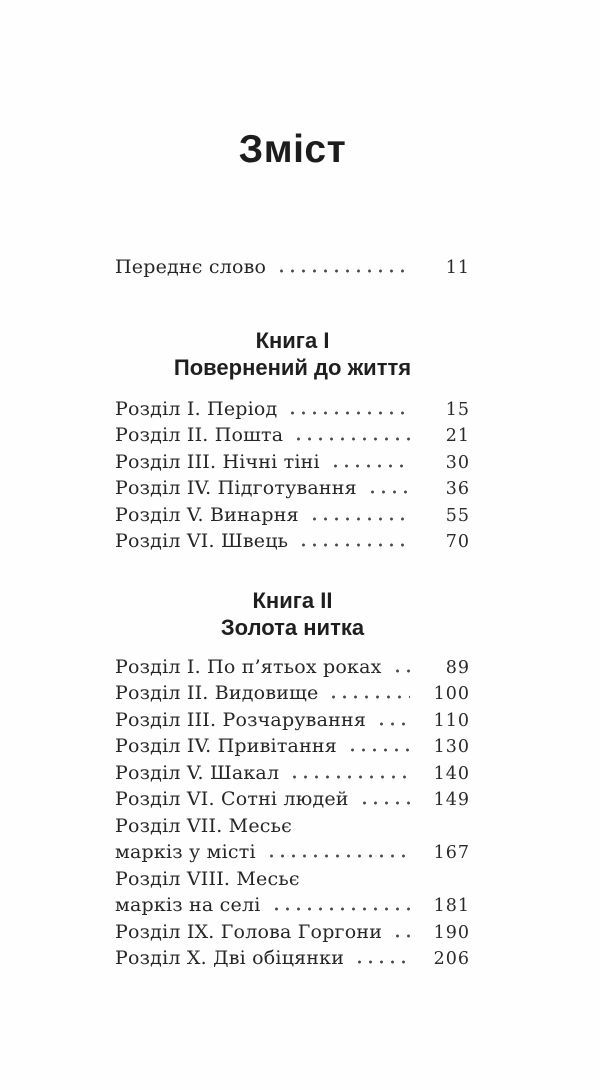 This screenshot has width=600, height=1090. What do you see at coordinates (292, 149) in the screenshot?
I see `page-title: Зміст` at bounding box center [292, 149].